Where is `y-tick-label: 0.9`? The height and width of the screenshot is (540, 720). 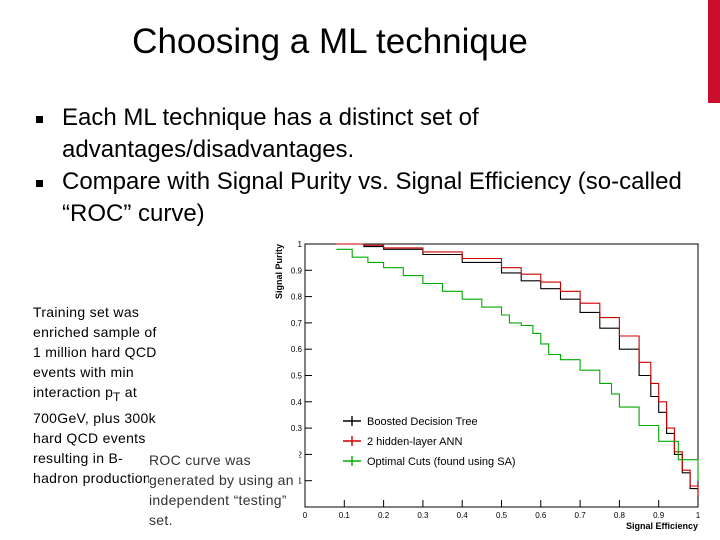
y-tick-label: 0.9 is located at coordinates (297, 270).